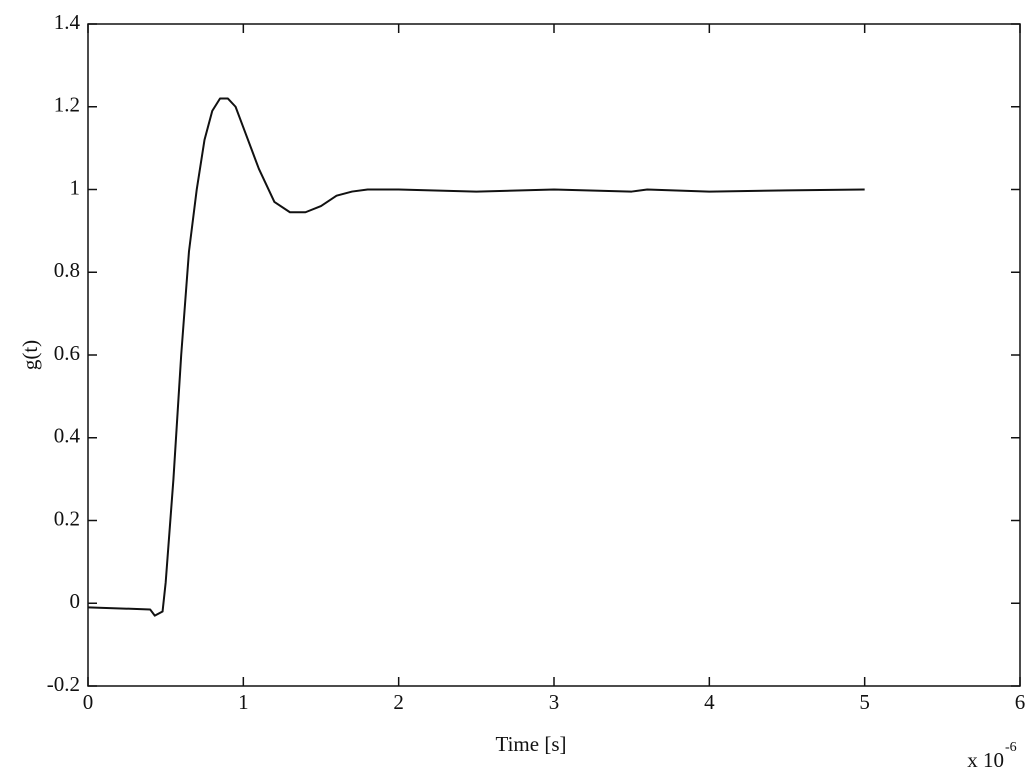 The width and height of the screenshot is (1033, 772). Describe the element at coordinates (1020, 702) in the screenshot. I see `x-tick-label: 6` at that location.